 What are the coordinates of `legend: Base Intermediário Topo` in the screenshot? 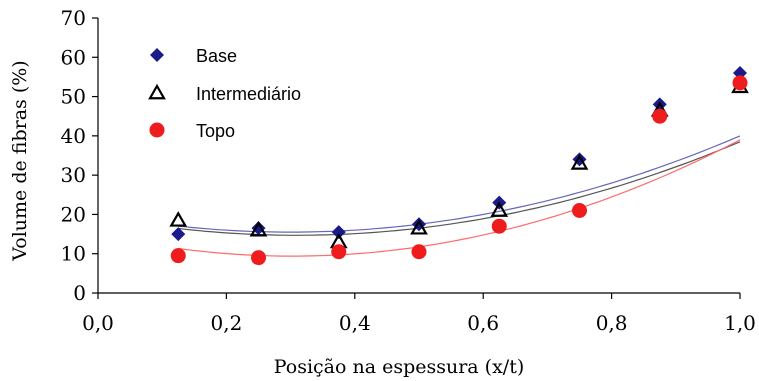 It's located at (224, 93).